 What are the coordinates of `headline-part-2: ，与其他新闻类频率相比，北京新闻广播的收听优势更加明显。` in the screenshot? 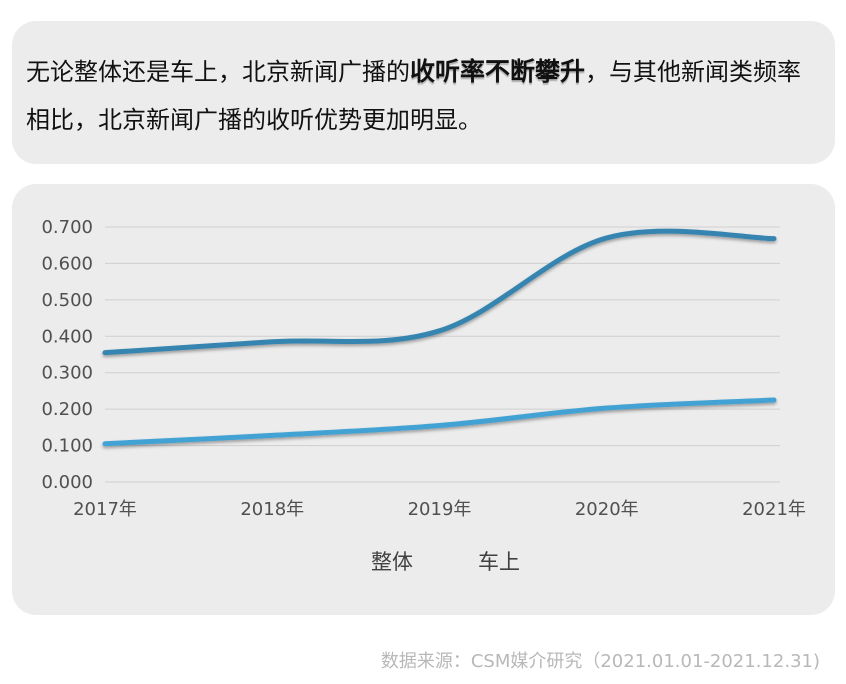 It's located at (414, 96).